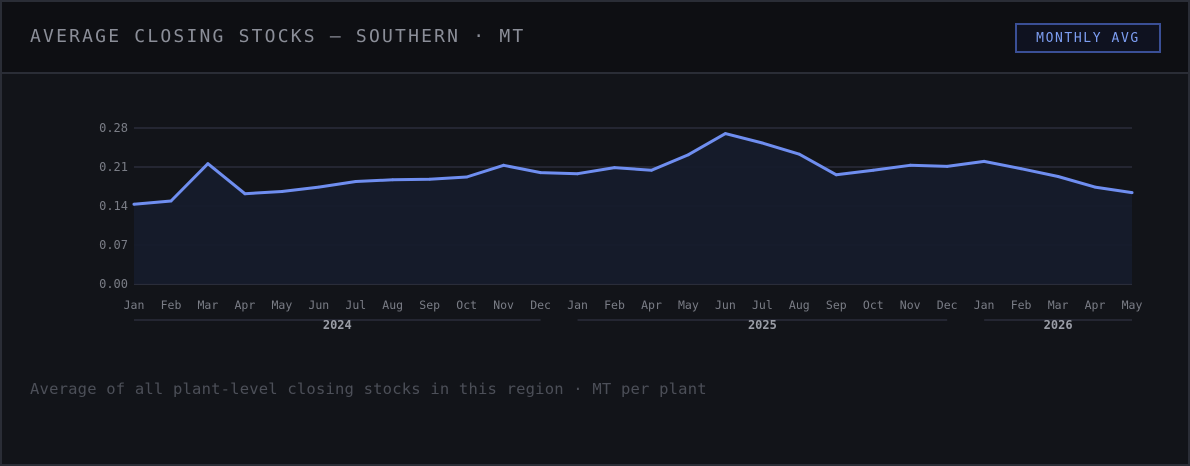  I want to click on y-tick-label: 0.00, so click(113, 284).